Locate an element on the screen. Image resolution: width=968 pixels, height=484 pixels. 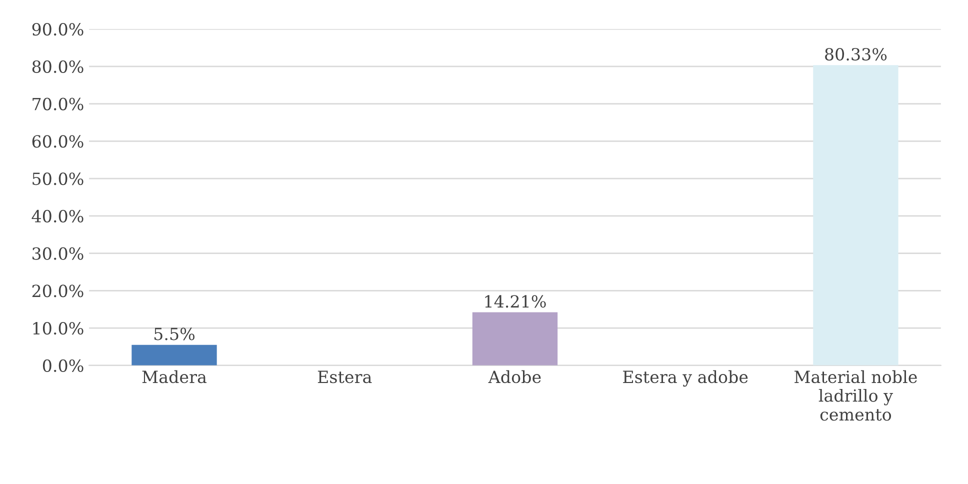
y-tick-label: 90.0% is located at coordinates (58, 29).